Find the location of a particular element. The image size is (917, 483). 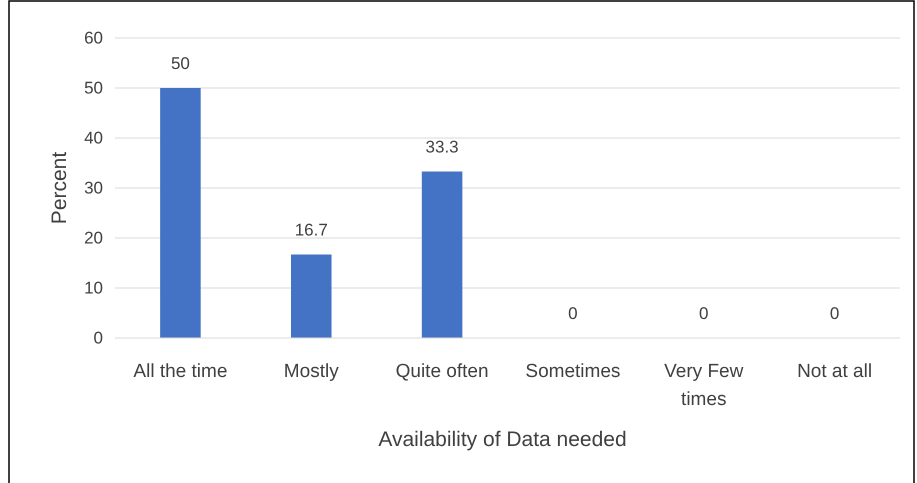

y-tick-label: 60 is located at coordinates (93, 38).